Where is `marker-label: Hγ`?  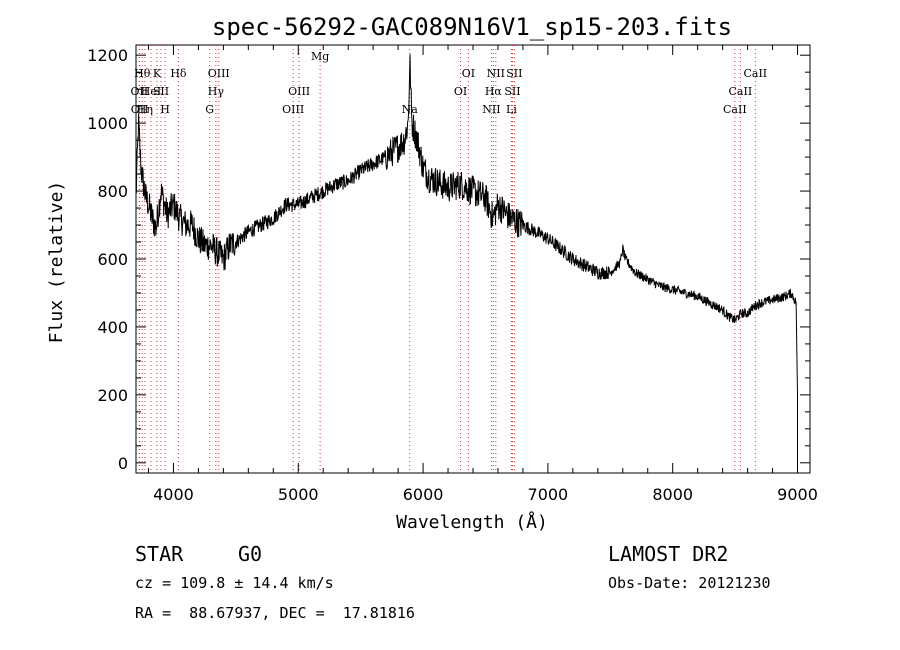 marker-label: Hγ is located at coordinates (216, 91).